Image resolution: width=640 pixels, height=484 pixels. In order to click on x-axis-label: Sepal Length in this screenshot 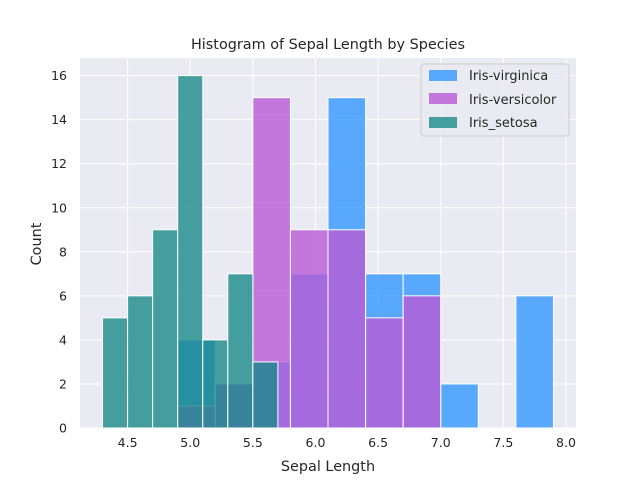, I will do `click(328, 467)`.